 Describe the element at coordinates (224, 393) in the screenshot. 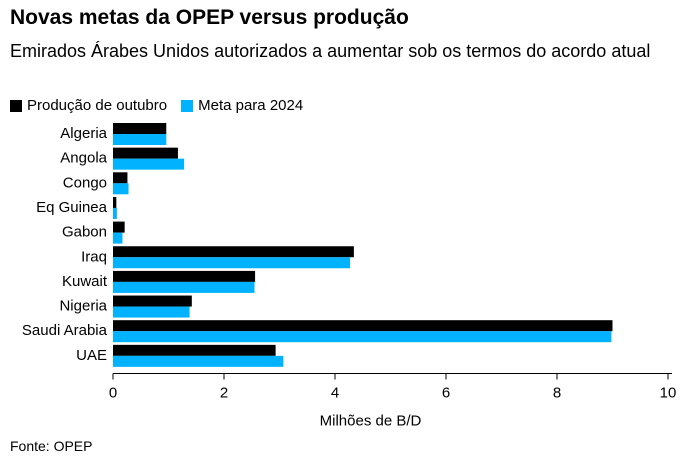

I see `x-tick-label: 2` at that location.